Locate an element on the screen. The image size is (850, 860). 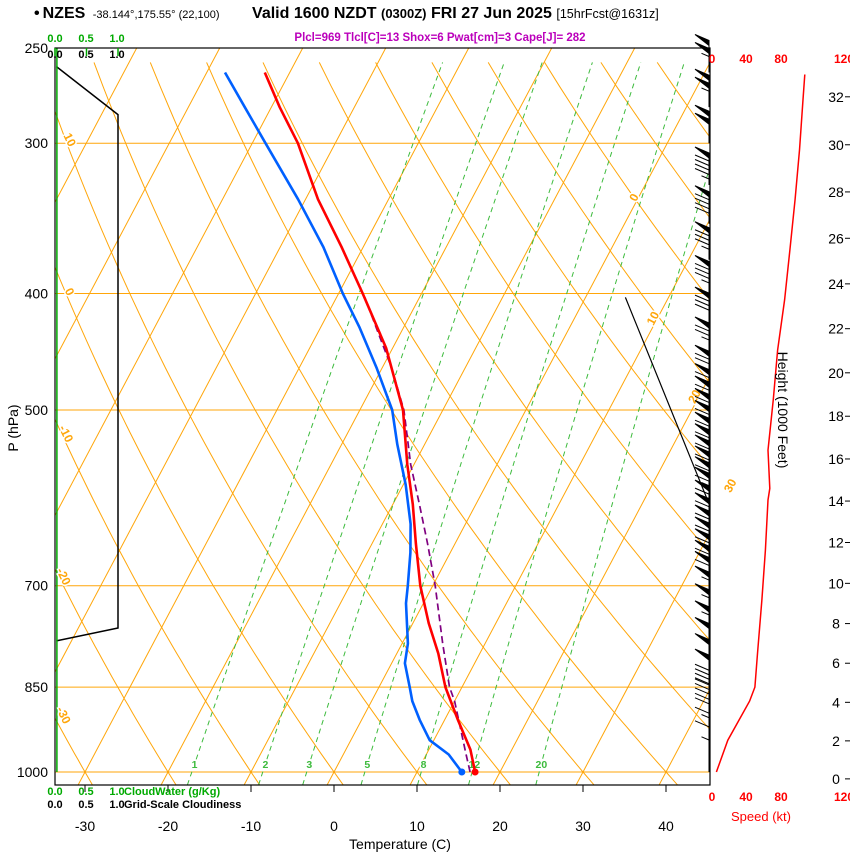
temp-tick-label: -10 is located at coordinates (251, 826).